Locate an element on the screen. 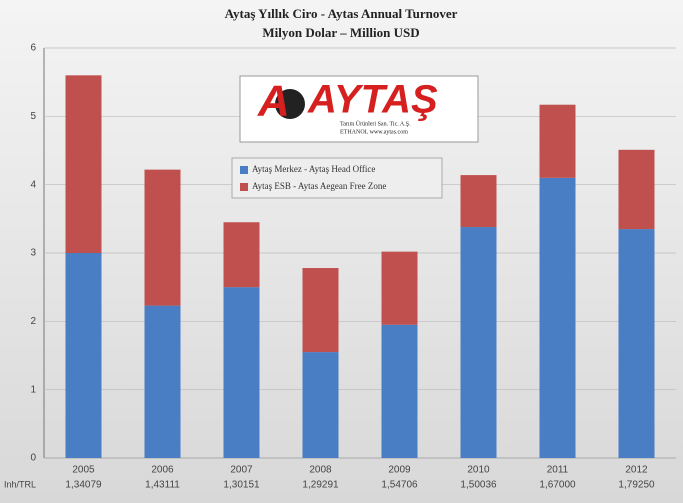 The width and height of the screenshot is (683, 503). y-tick-label: 4 is located at coordinates (33, 184).